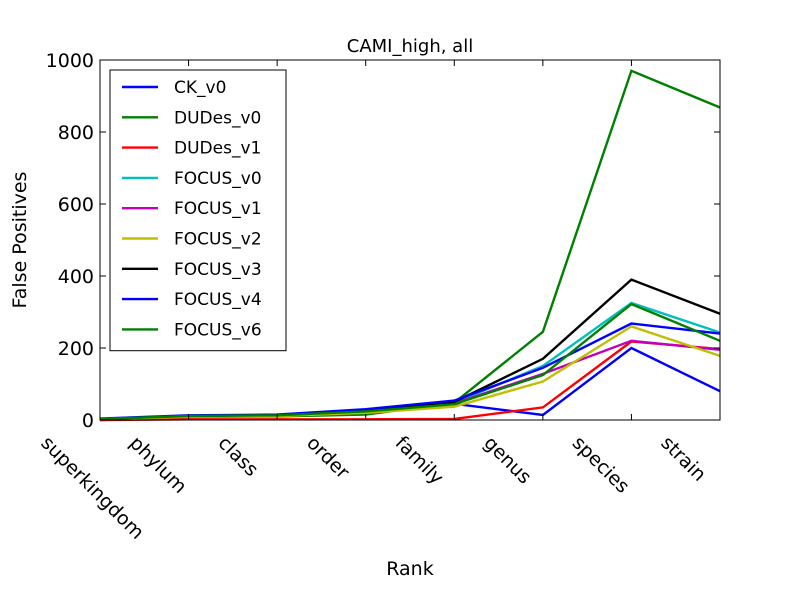  What do you see at coordinates (76, 277) in the screenshot?
I see `y-tick-label: 400` at bounding box center [76, 277].